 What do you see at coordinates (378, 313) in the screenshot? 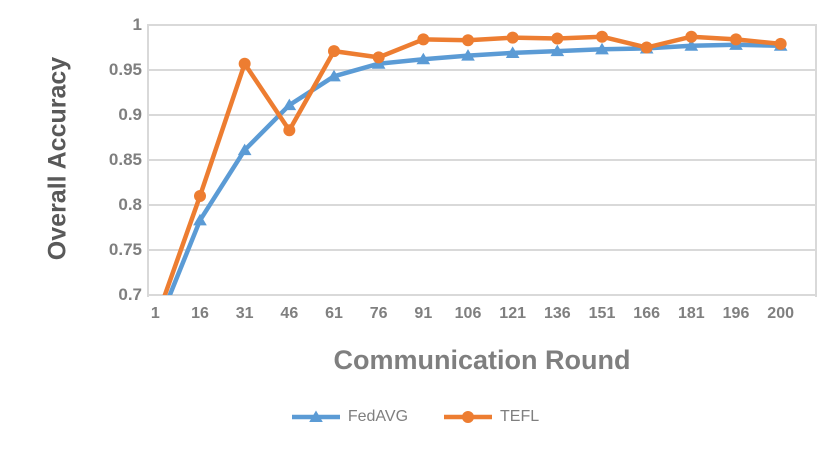
I see `x-tick-label: 76` at bounding box center [378, 313].